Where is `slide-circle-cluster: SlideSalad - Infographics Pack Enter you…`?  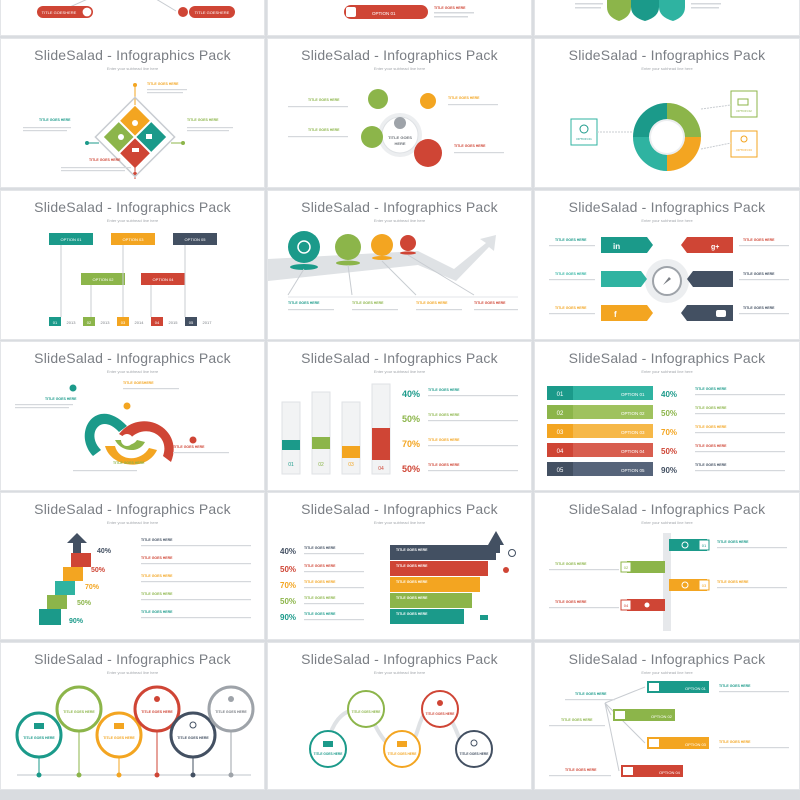
slide-circle-cluster: SlideSalad - Infographics Pack Enter you… is located at coordinates (399, 113).